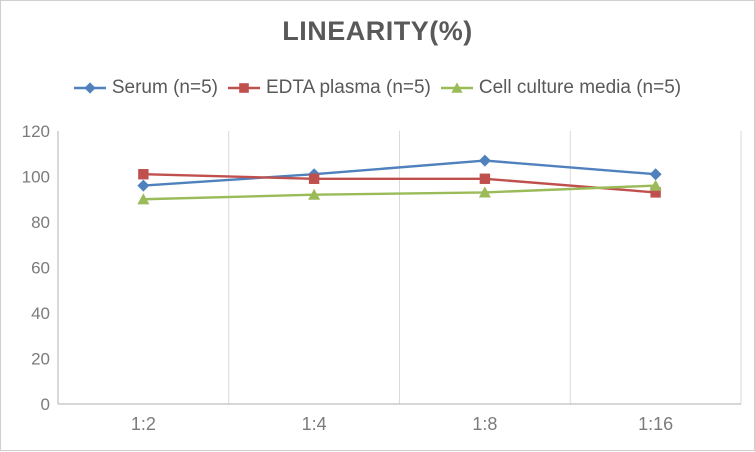  Describe the element at coordinates (655, 424) in the screenshot. I see `svg-text: 1:16` at that location.